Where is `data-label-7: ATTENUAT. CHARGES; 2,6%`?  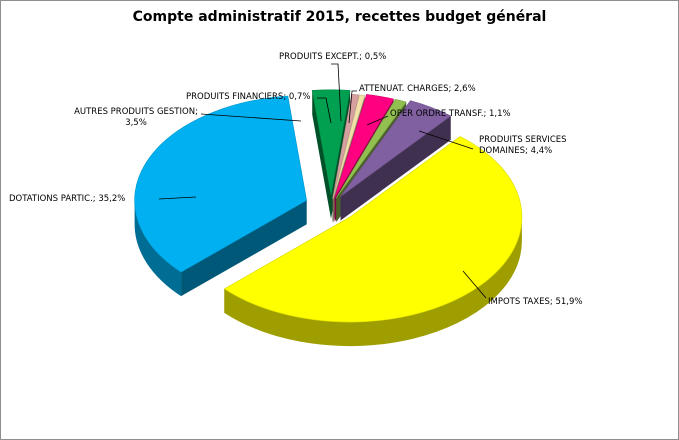 data-label-7: ATTENUAT. CHARGES; 2,6% is located at coordinates (417, 89).